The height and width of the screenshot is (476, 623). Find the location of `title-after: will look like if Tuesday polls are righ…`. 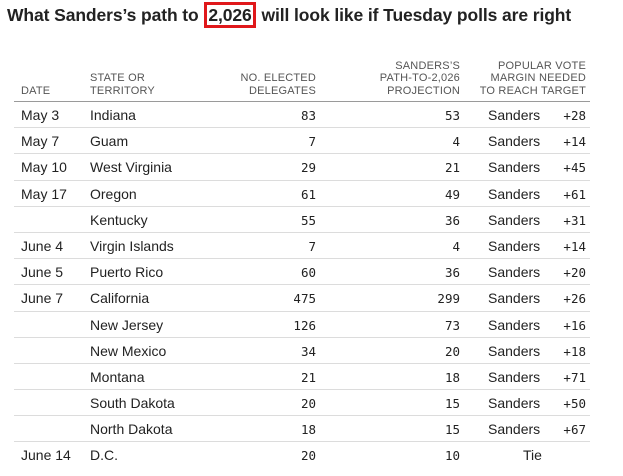

title-after: will look like if Tuesday polls are righ… is located at coordinates (414, 15).